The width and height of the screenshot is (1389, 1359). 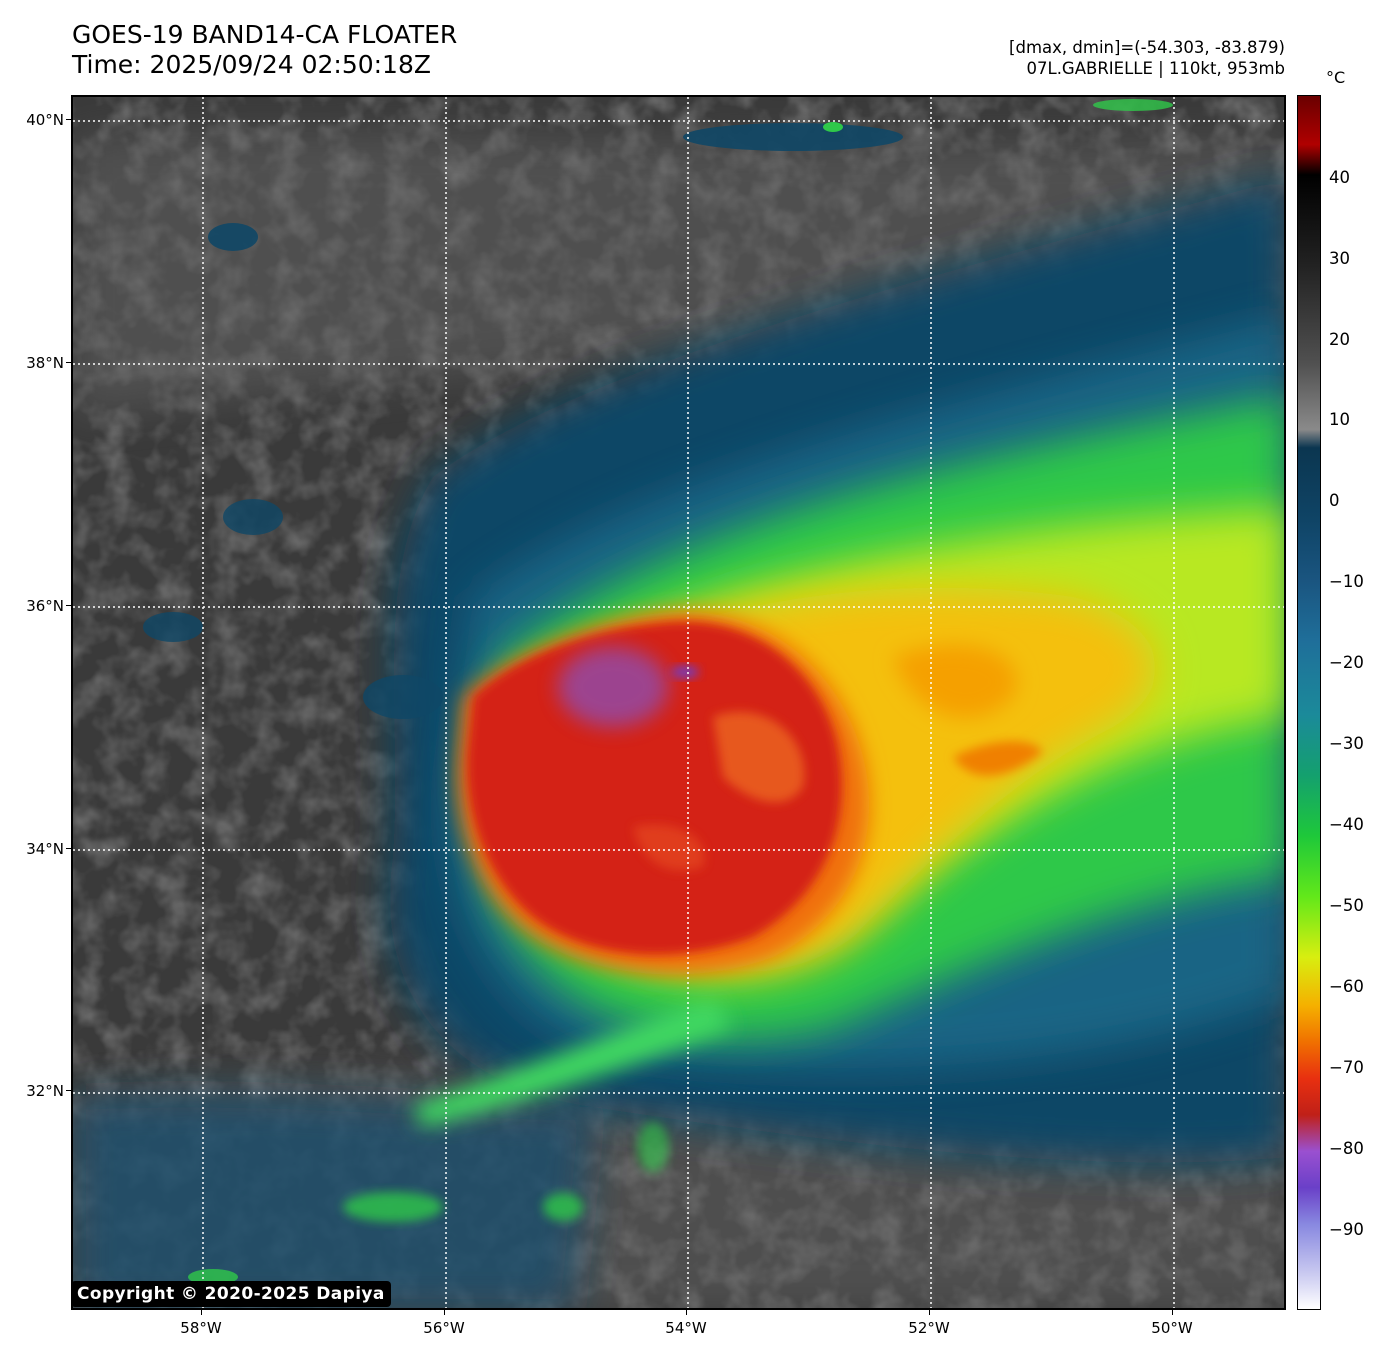 I want to click on copyright-badge: Copyright © 2020-2025 Dapiya, so click(x=231, y=1294).